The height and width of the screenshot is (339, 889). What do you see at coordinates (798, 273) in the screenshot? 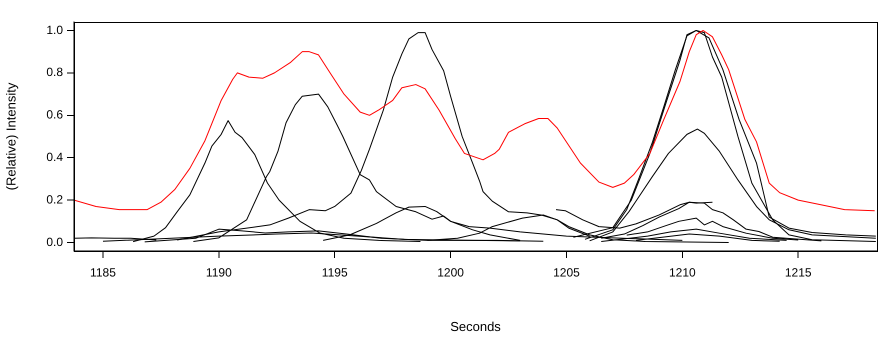
I see `x-tick-label: 1215` at bounding box center [798, 273].